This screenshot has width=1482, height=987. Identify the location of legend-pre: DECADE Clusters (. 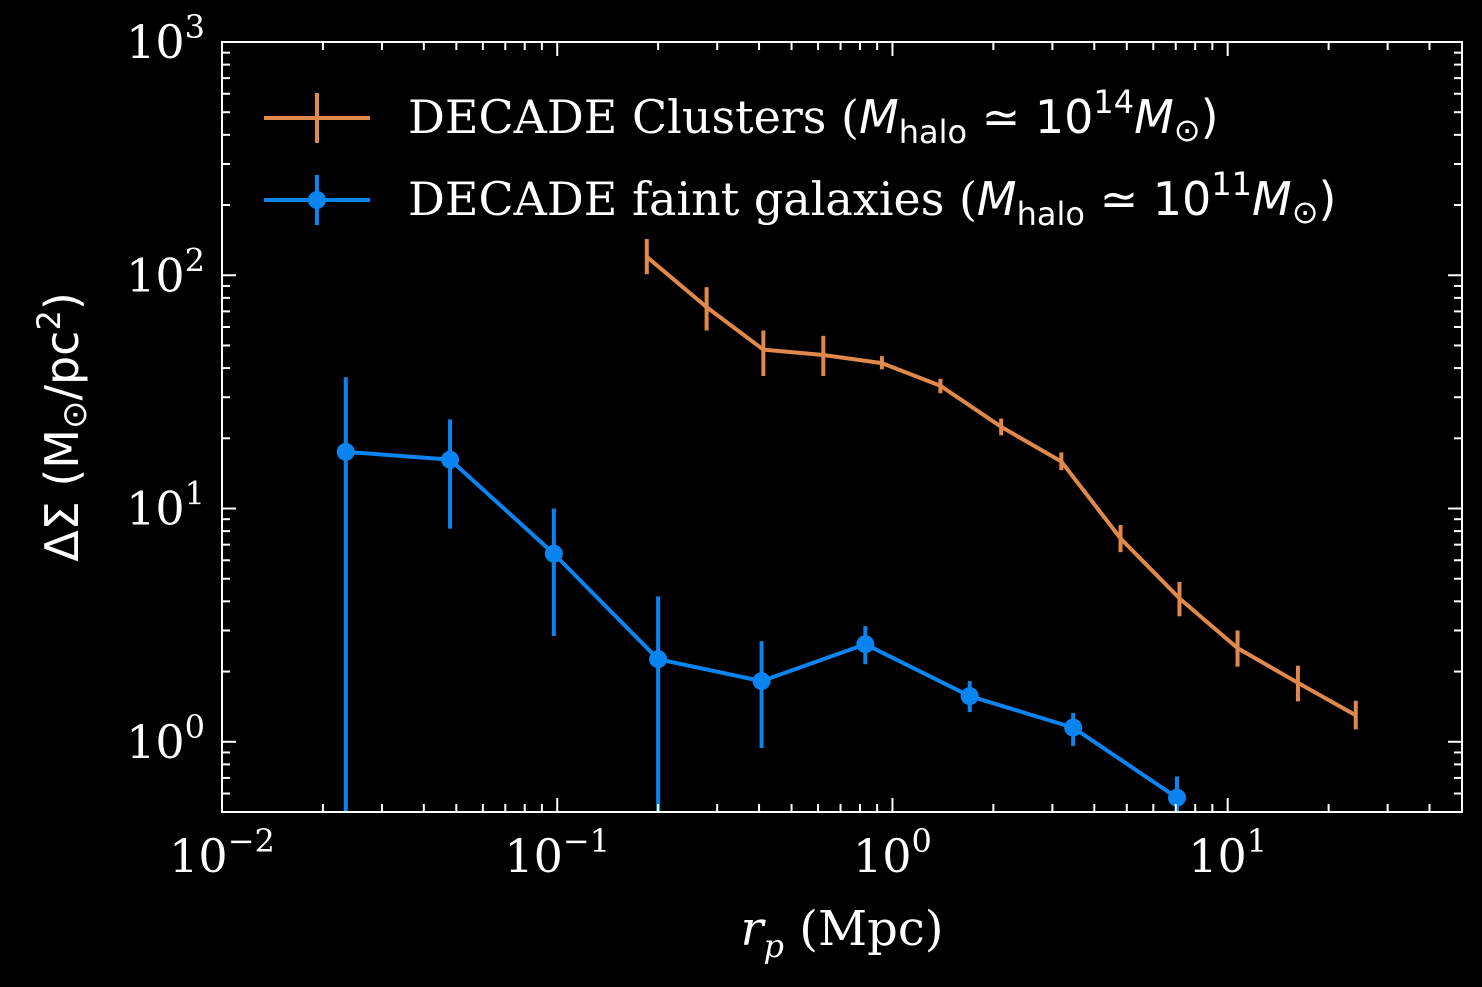
(633, 117).